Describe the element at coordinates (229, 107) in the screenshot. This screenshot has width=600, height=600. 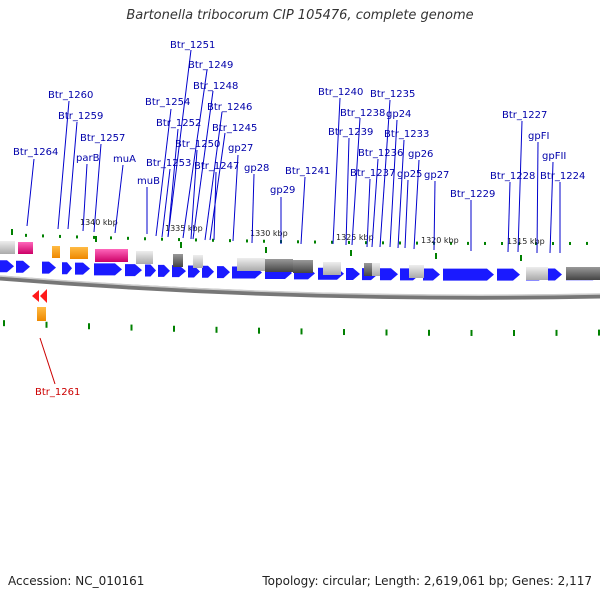
I see `gene-label: Btr_1246` at that location.